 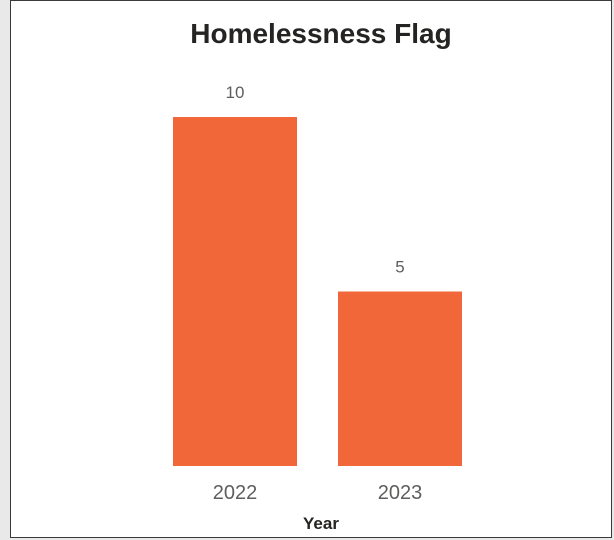 I want to click on chart-title: Homelessness Flag, so click(x=320, y=33).